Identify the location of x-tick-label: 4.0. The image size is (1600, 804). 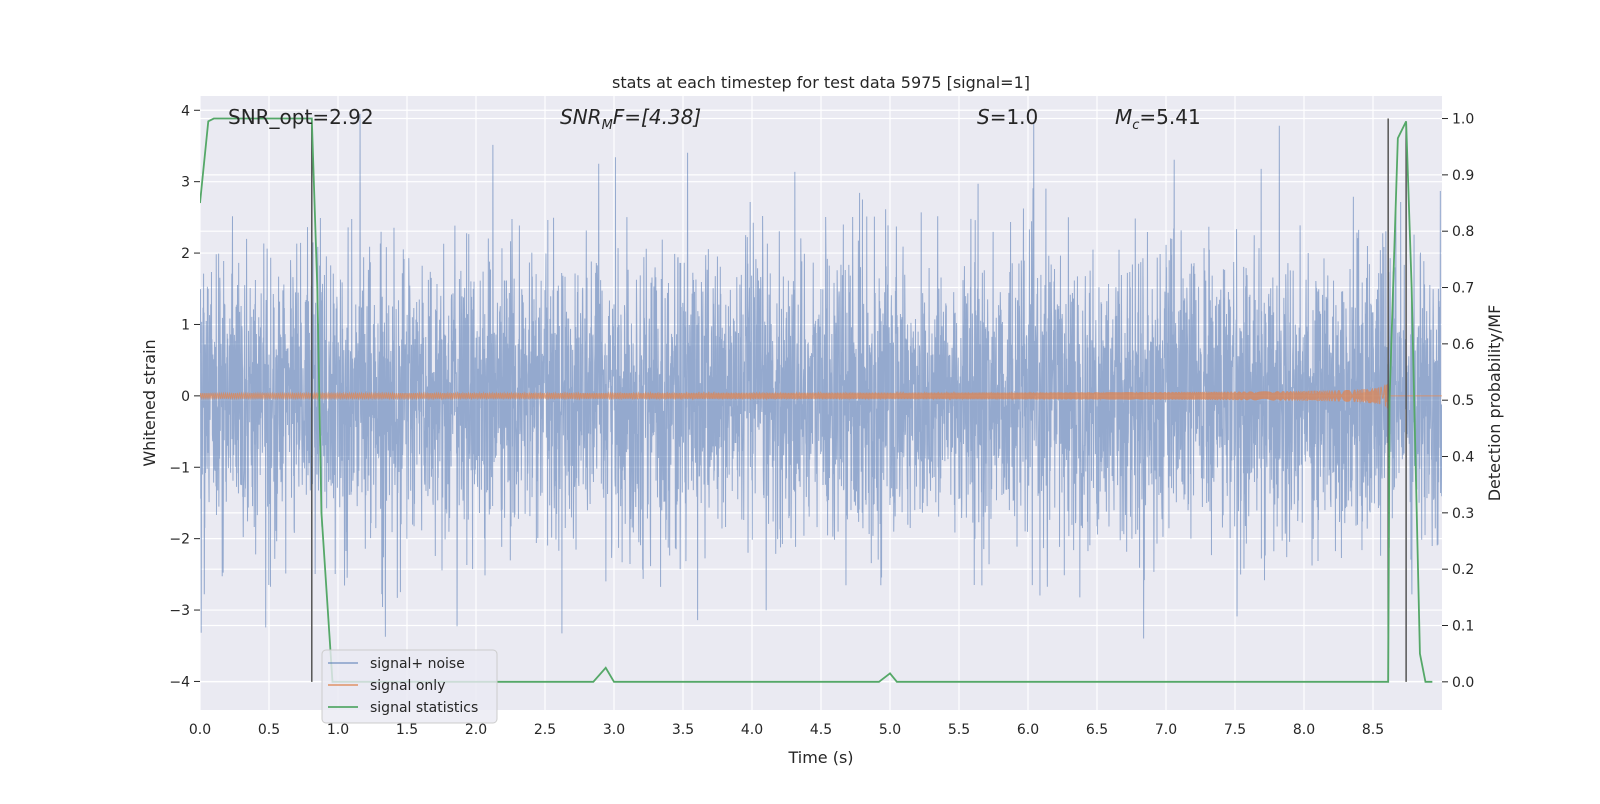
(752, 730).